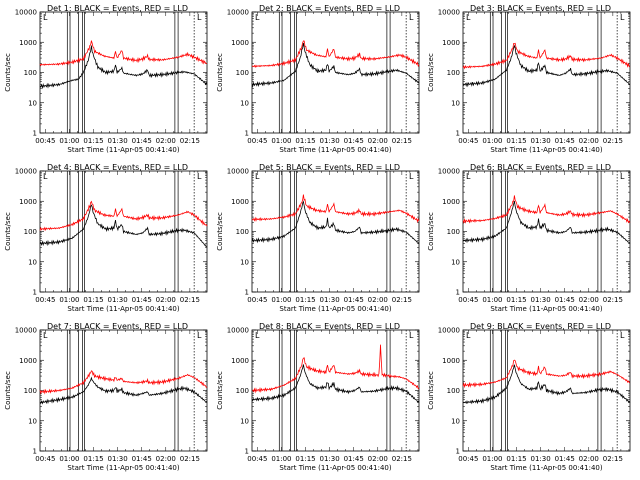 The image size is (640, 480). Describe the element at coordinates (329, 326) in the screenshot. I see `panel-title: Det 8: BLACK = Events, RED = LLD` at that location.